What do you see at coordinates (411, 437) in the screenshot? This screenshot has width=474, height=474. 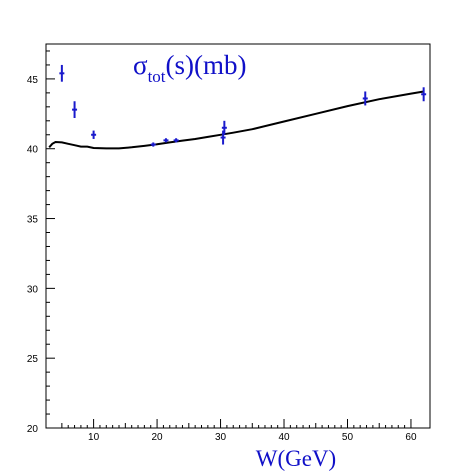 I see `x-tick-label: 60` at bounding box center [411, 437].